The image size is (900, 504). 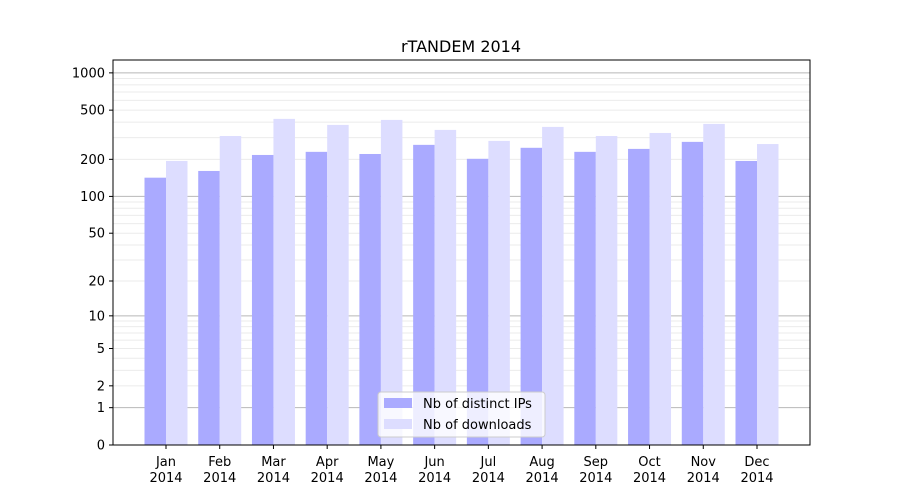 What do you see at coordinates (101, 446) in the screenshot?
I see `y-tick-label: 0` at bounding box center [101, 446].